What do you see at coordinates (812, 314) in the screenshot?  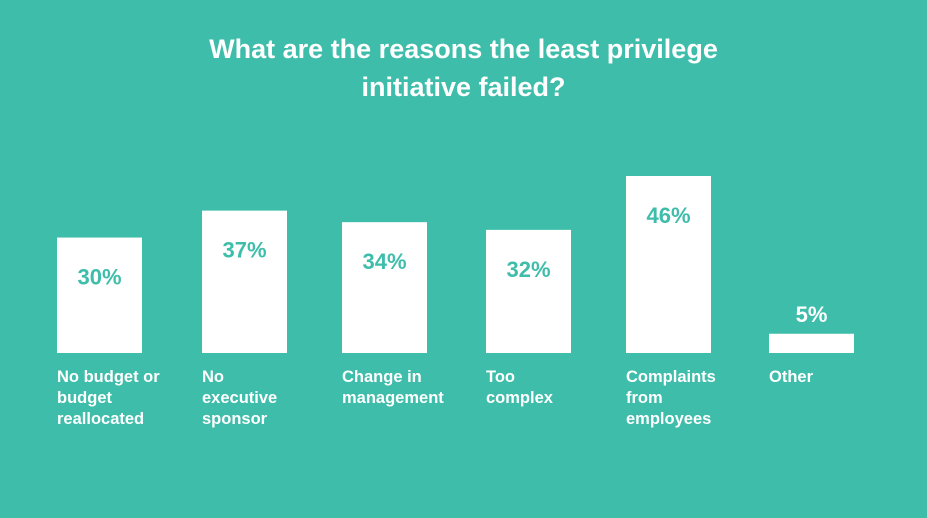 I see `value-label-6: 5%` at bounding box center [812, 314].